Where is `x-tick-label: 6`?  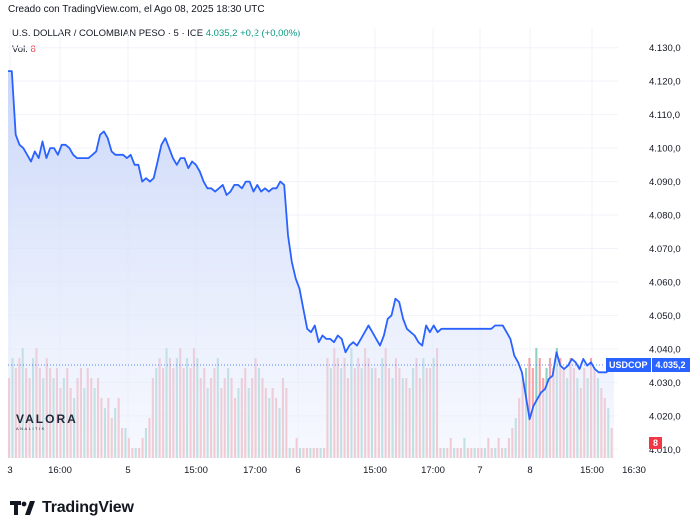
x-tick-label: 6 is located at coordinates (297, 470).